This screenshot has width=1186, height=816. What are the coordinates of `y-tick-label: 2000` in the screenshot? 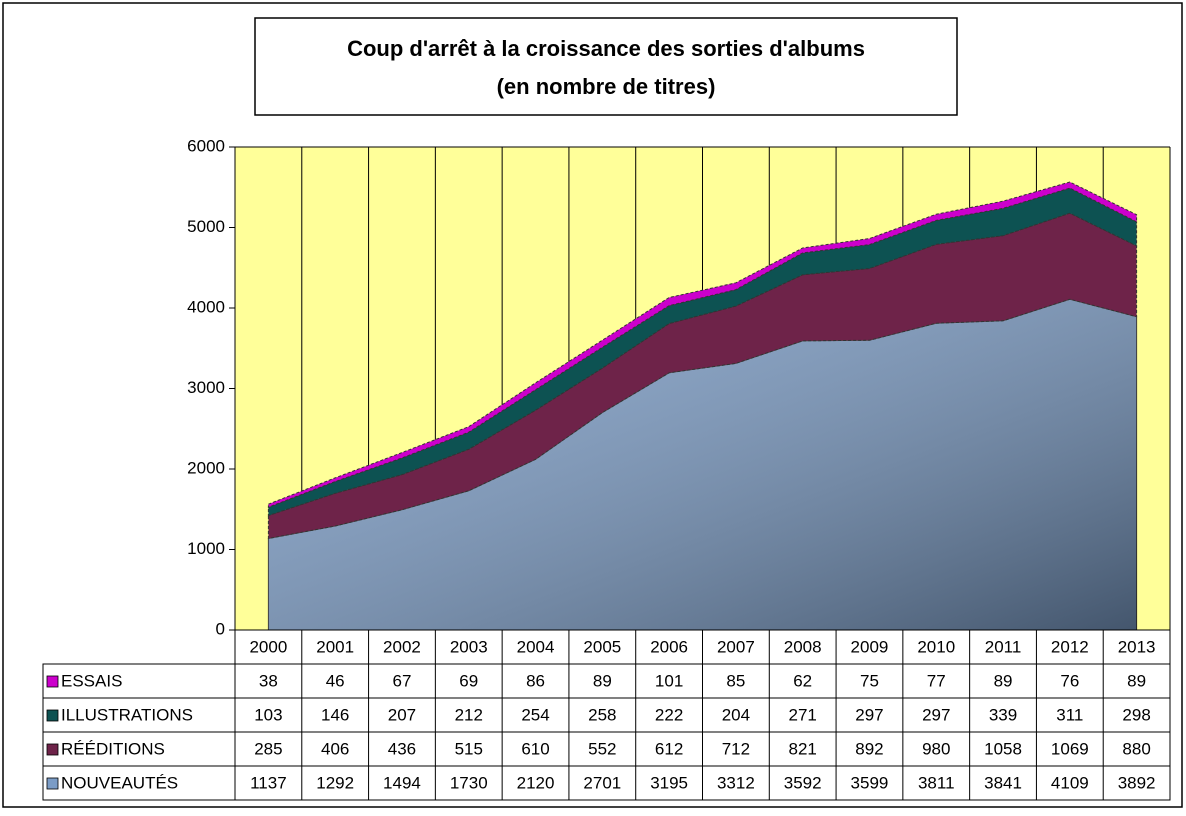 It's located at (206, 467).